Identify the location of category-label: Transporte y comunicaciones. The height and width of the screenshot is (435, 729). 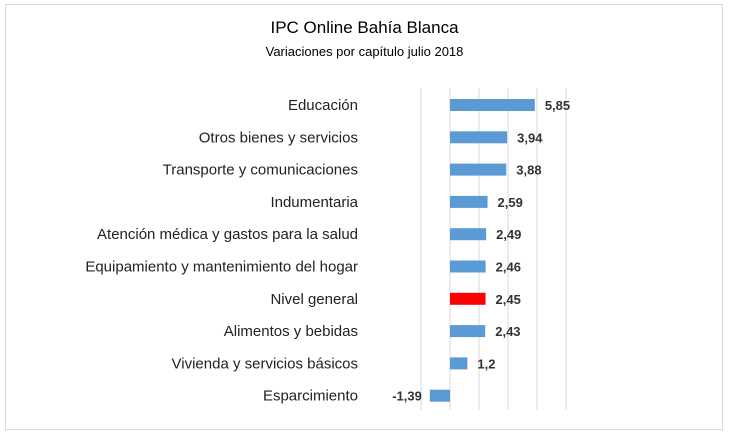
(260, 170).